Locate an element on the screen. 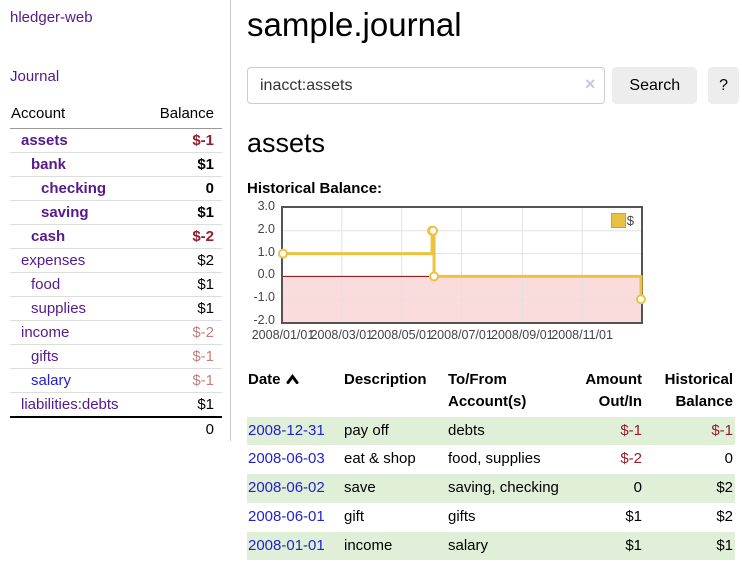  account-row: saving $1 is located at coordinates (116, 213).